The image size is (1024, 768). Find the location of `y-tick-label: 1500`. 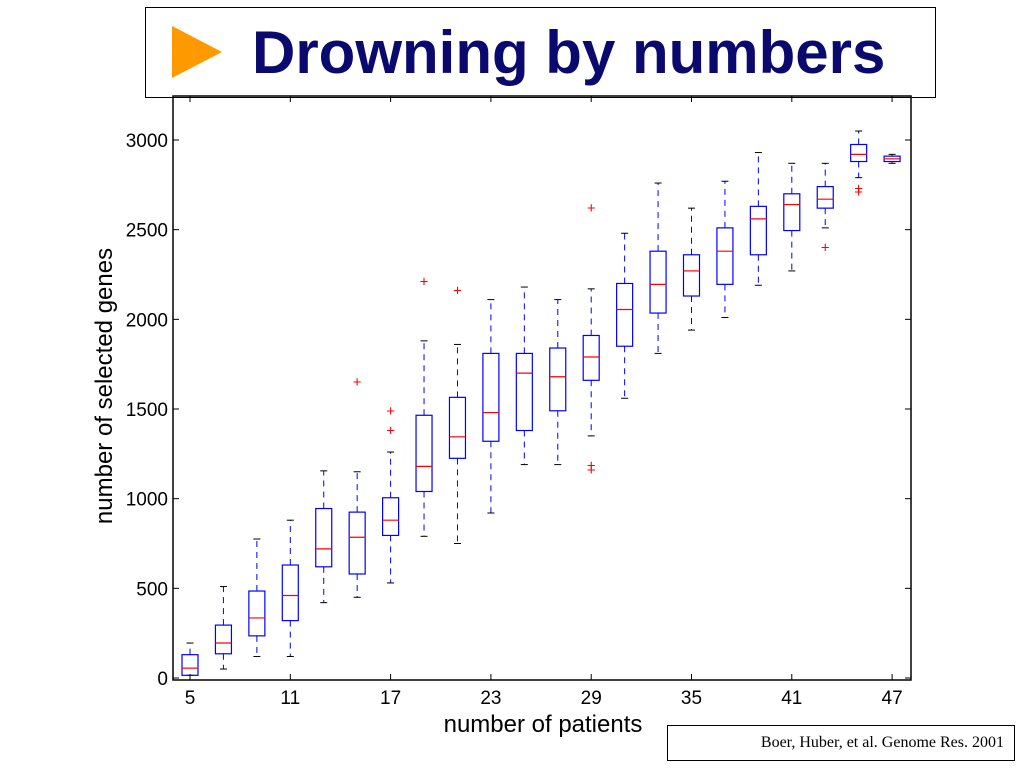

y-tick-label: 1500 is located at coordinates (147, 410).